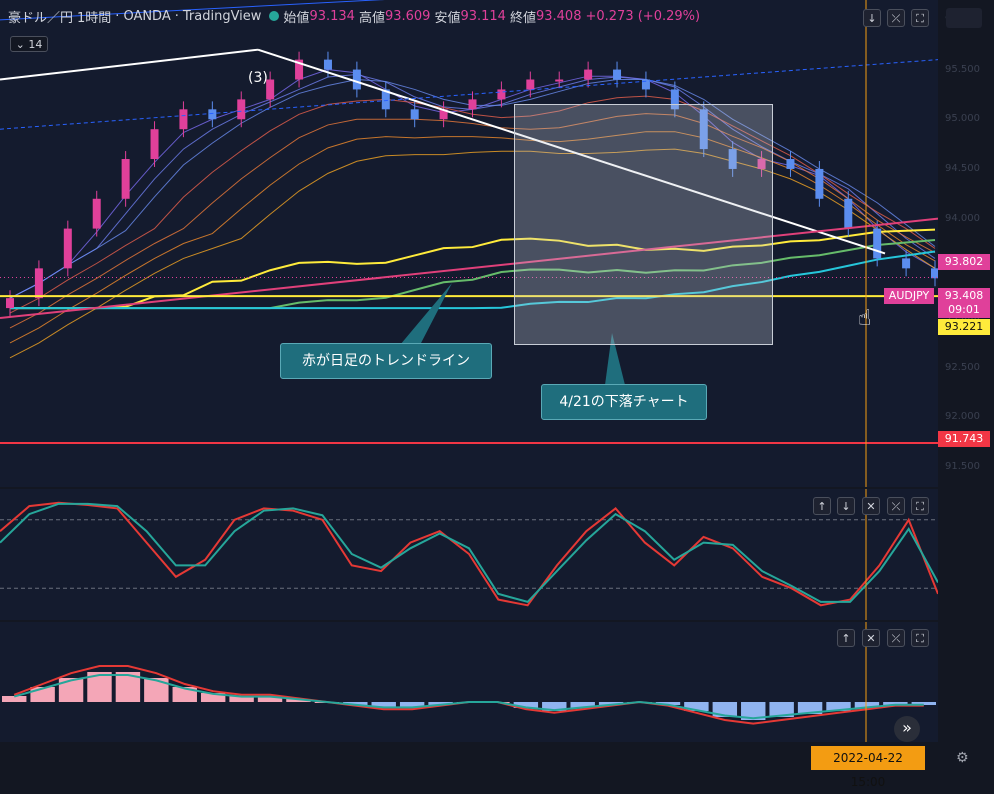 The width and height of the screenshot is (994, 794). I want to click on wave-trendline, so click(129, 64).